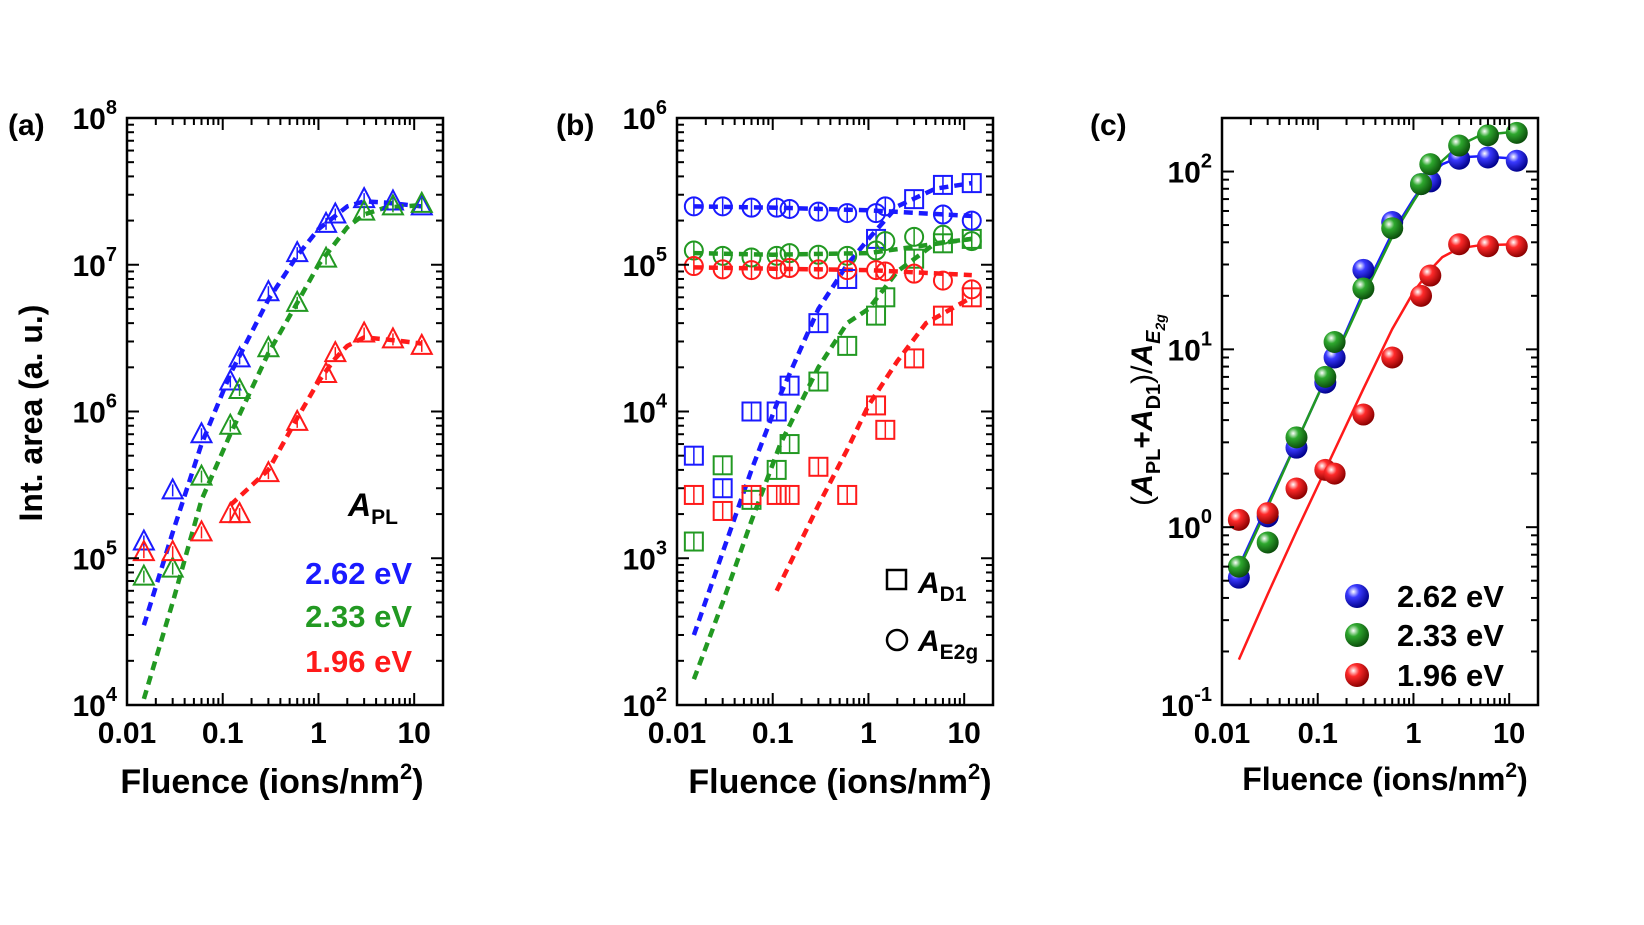  Describe the element at coordinates (31, 413) in the screenshot. I see `y-axis-label: Int. area (a. u.)` at that location.